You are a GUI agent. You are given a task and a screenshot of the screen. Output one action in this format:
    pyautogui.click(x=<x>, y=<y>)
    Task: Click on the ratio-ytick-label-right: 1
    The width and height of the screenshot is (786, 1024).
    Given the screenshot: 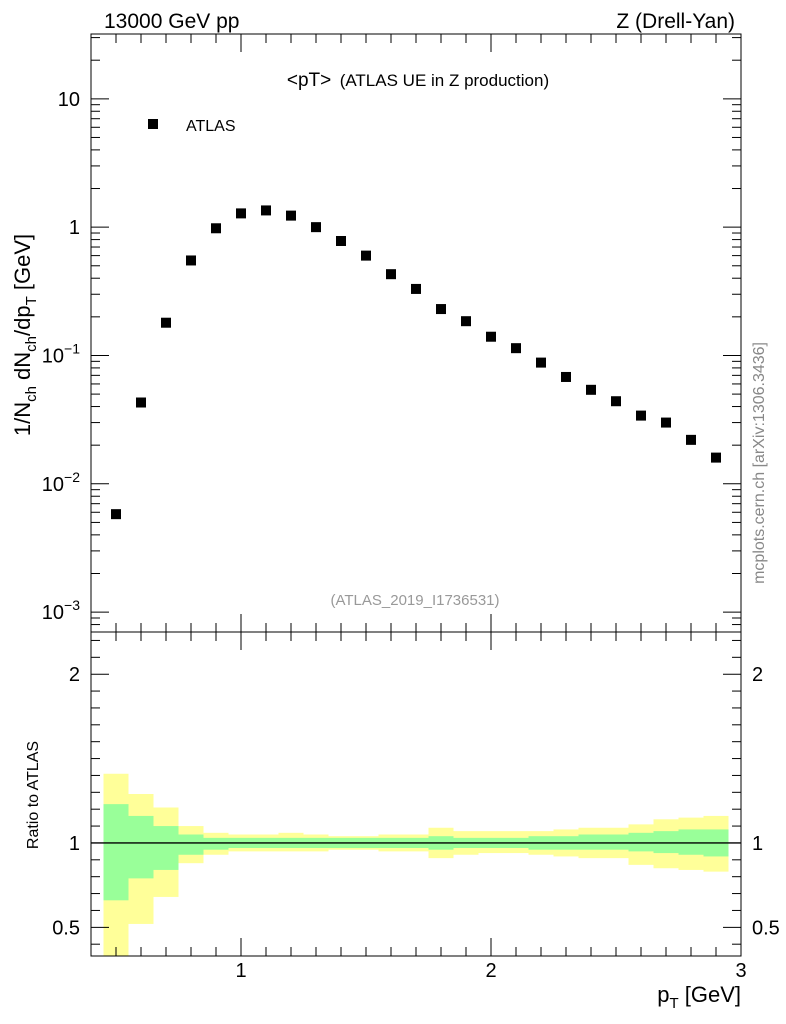 What is the action you would take?
    pyautogui.click(x=757, y=844)
    